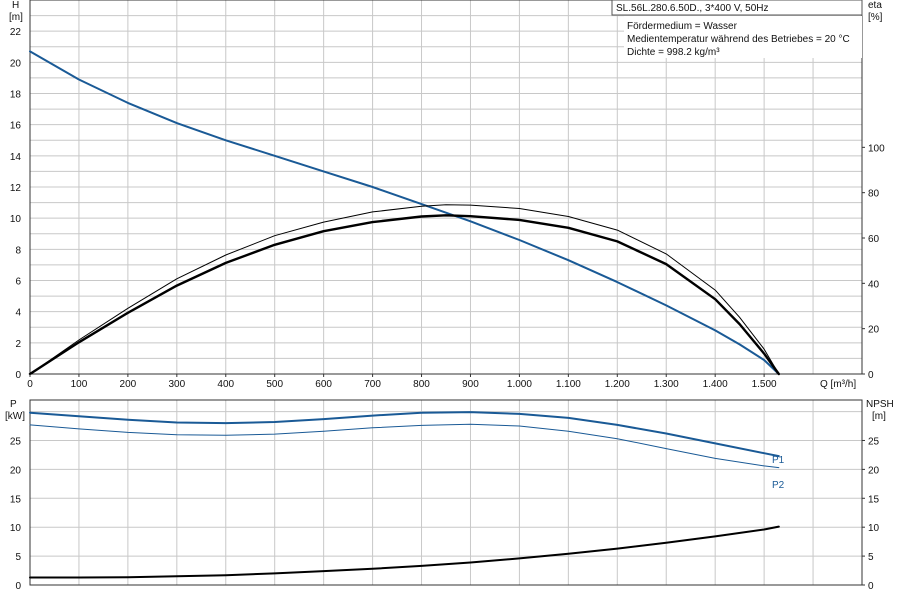  Describe the element at coordinates (16, 32) in the screenshot. I see `h-tick-label: 22` at that location.